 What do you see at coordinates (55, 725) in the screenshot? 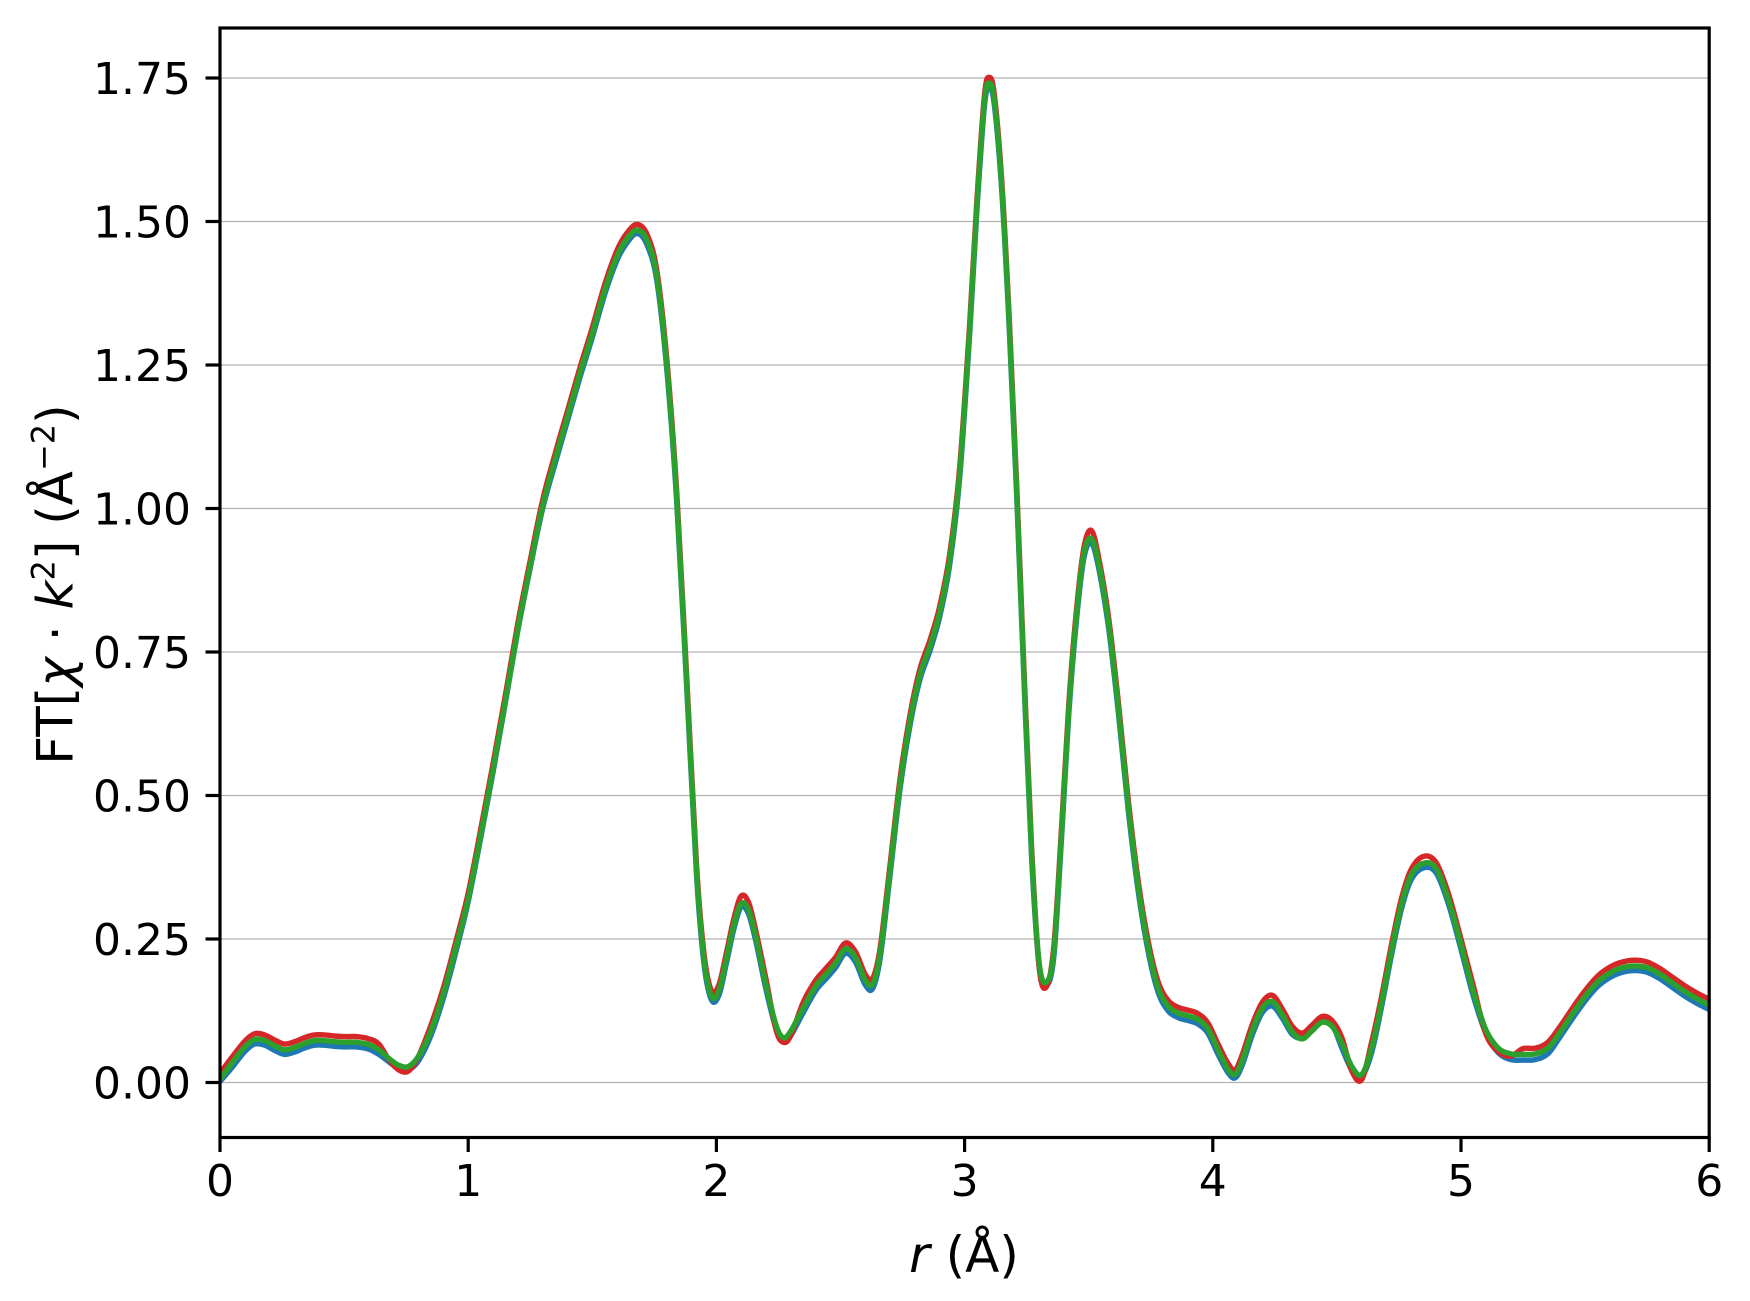
I see `y-label-part: FT[` at bounding box center [55, 725].